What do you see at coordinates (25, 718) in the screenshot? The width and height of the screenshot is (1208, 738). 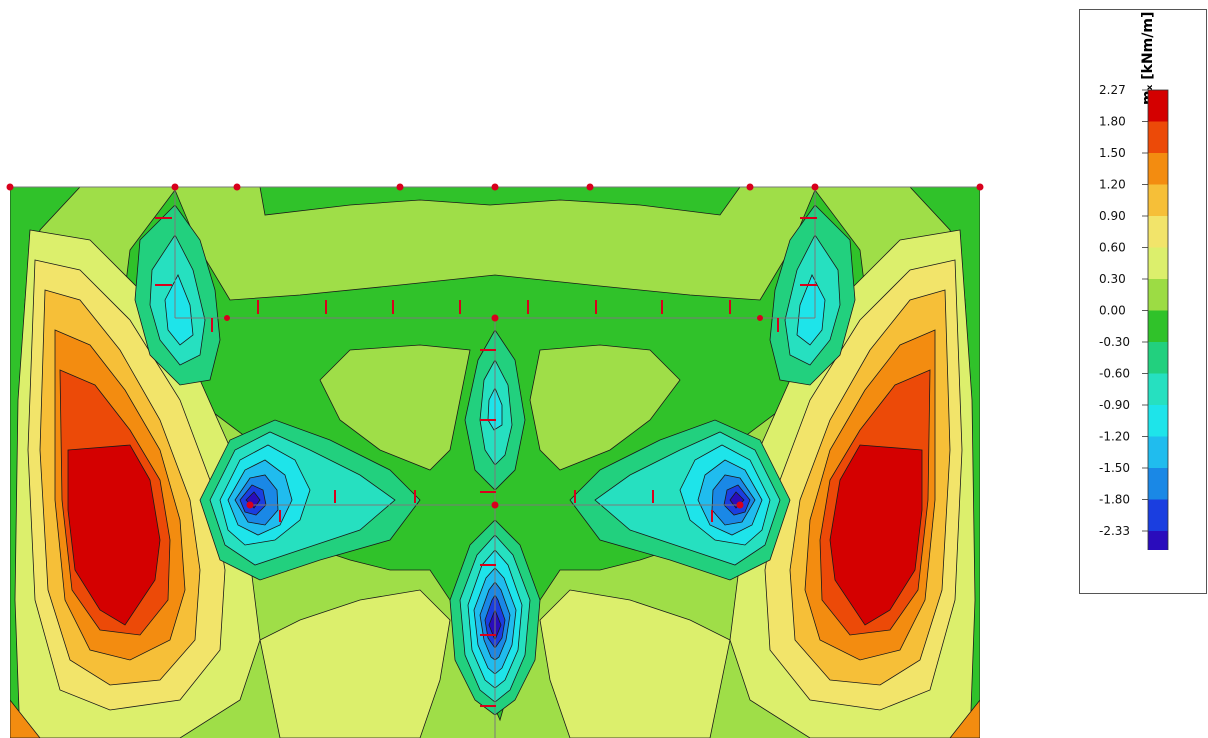 I see `contour-bottom-left-corner` at bounding box center [25, 718].